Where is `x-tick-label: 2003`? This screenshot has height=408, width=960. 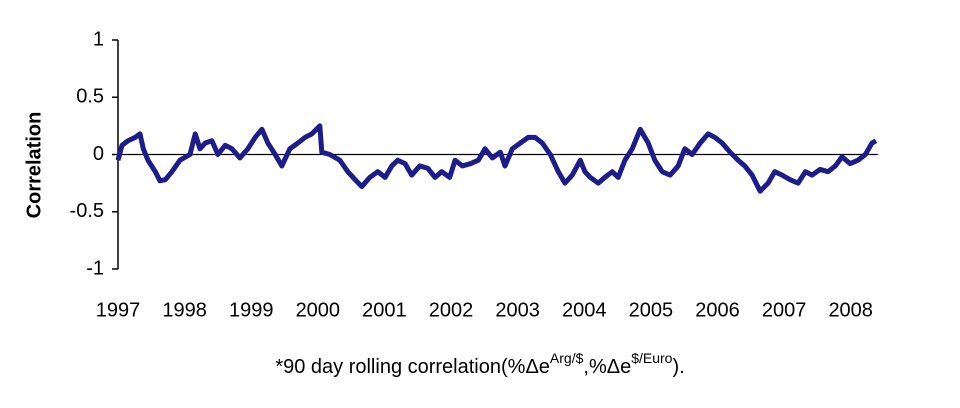
x-tick-label: 2003 is located at coordinates (517, 310).